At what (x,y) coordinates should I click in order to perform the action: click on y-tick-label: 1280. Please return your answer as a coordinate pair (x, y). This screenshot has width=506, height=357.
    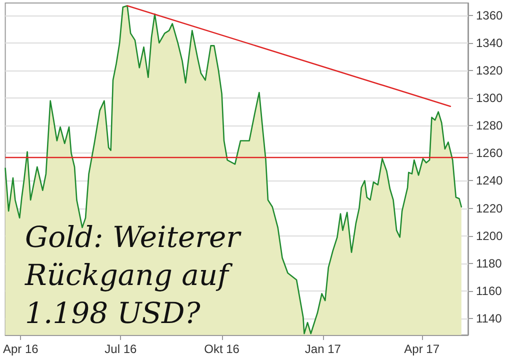
    Looking at the image, I should click on (490, 125).